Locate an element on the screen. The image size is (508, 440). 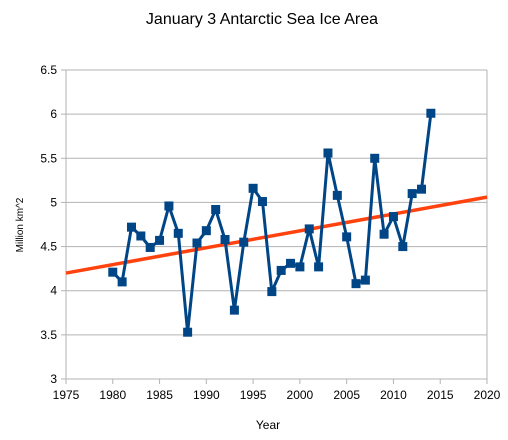
x-tick-label: 1985 is located at coordinates (159, 395).